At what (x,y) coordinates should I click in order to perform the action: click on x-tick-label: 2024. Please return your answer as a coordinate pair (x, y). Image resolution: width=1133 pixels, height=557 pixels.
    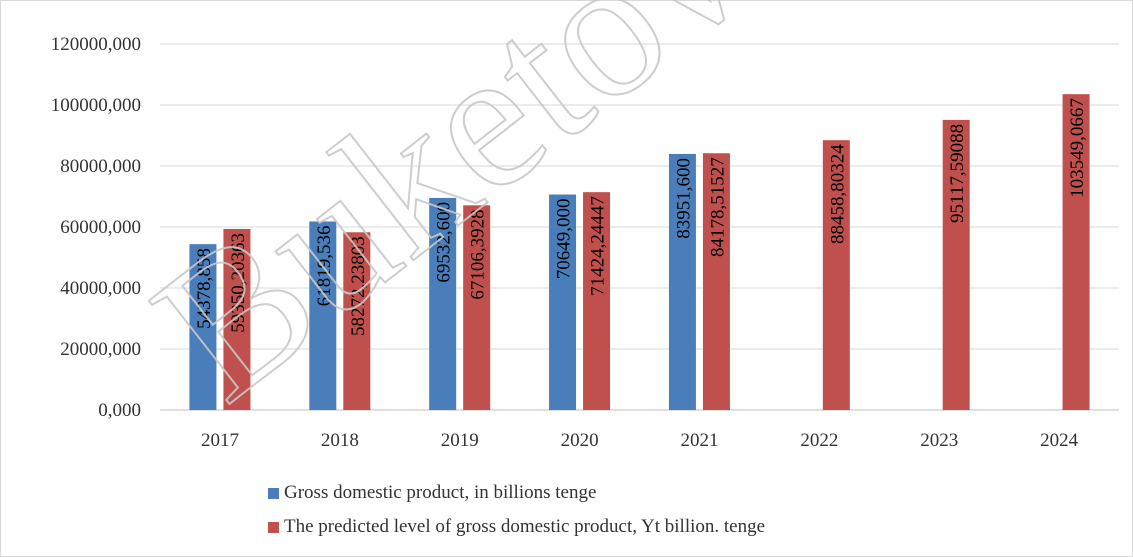
    Looking at the image, I should click on (1059, 440).